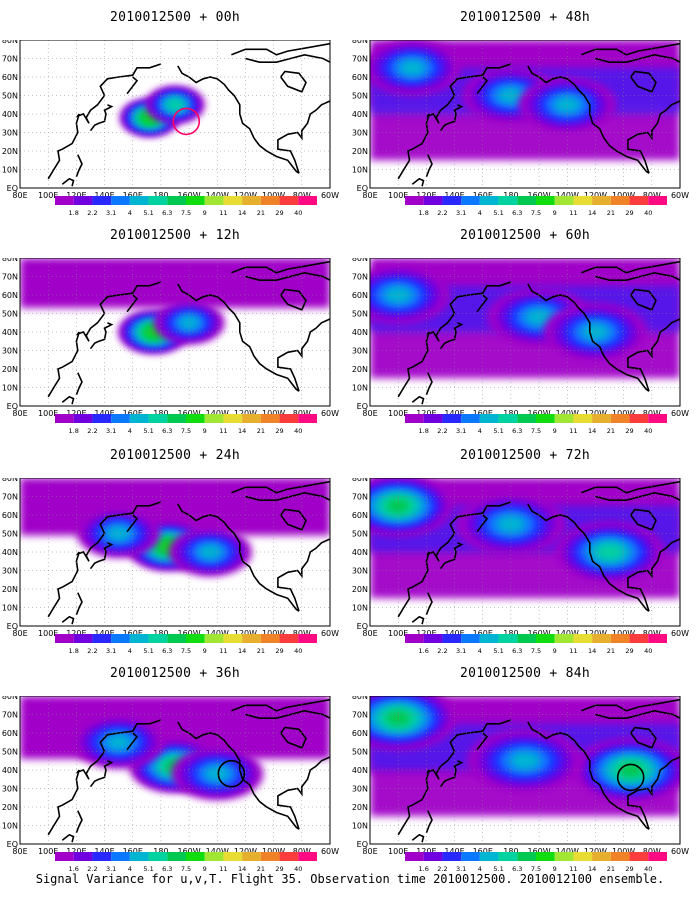  Describe the element at coordinates (167, 213) in the screenshot. I see `colorbar-label: 6.3` at that location.